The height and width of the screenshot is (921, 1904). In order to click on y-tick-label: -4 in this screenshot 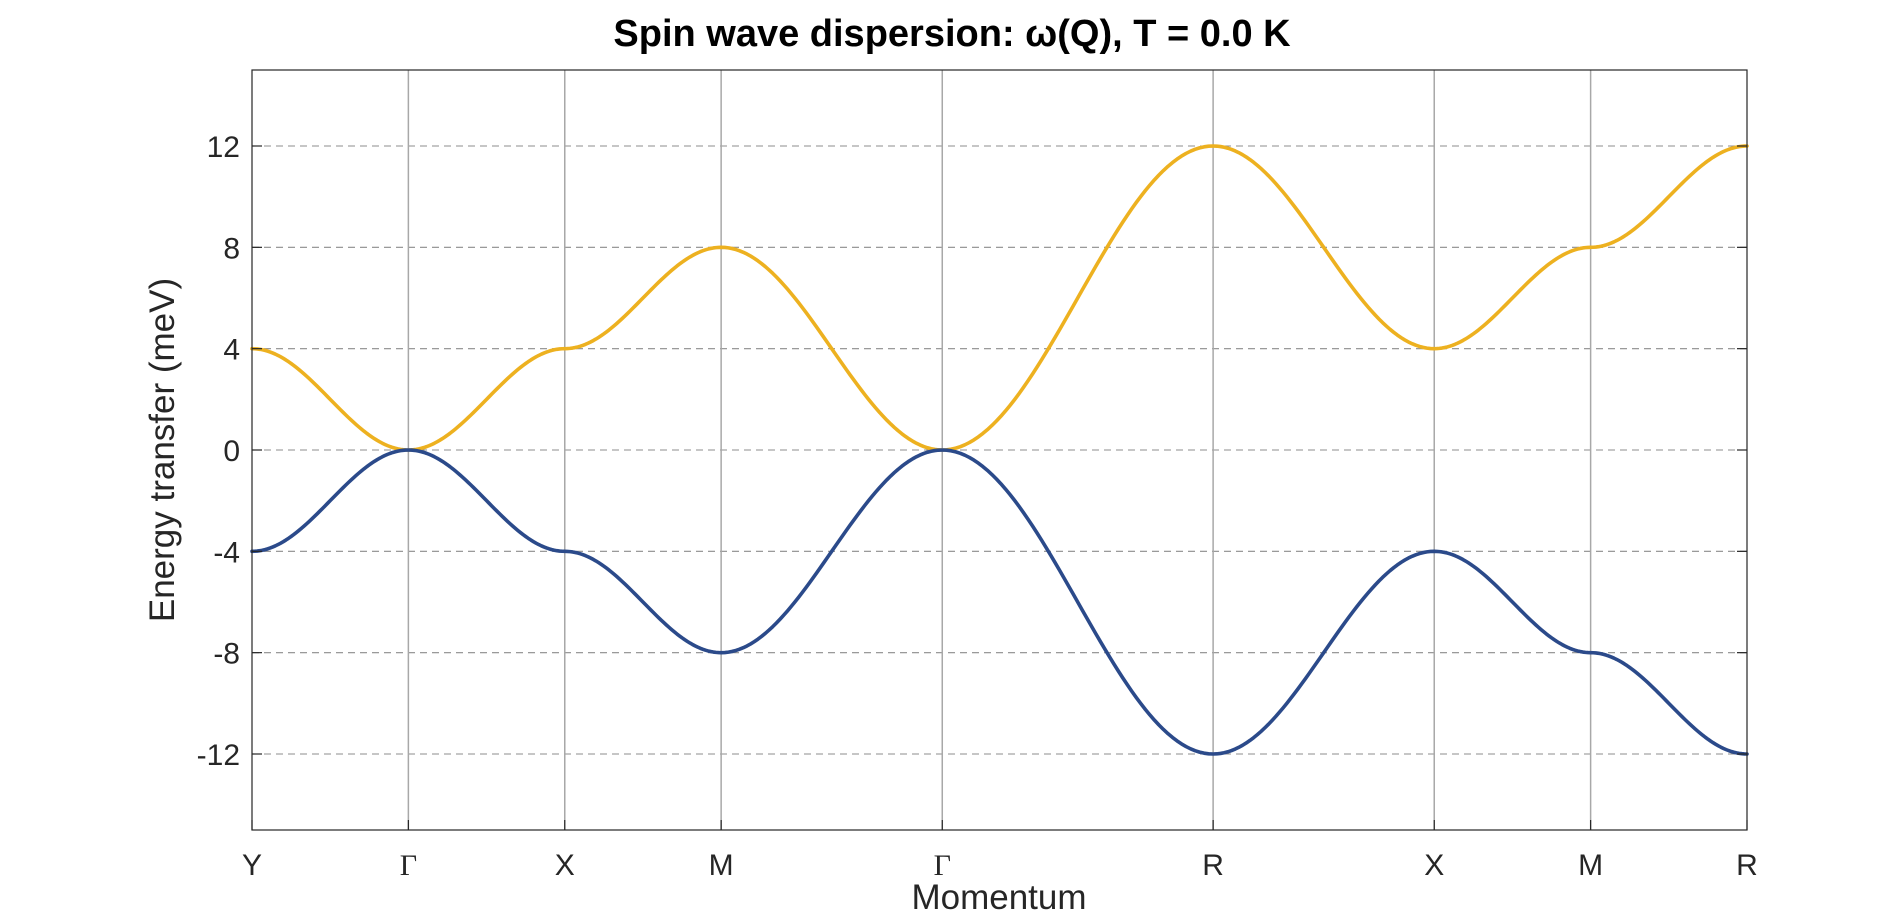, I will do `click(226, 552)`.